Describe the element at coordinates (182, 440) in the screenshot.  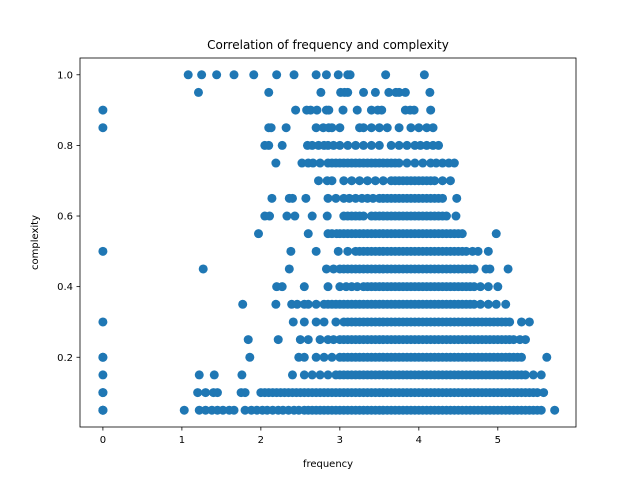
I see `x-tick-label: 1` at that location.